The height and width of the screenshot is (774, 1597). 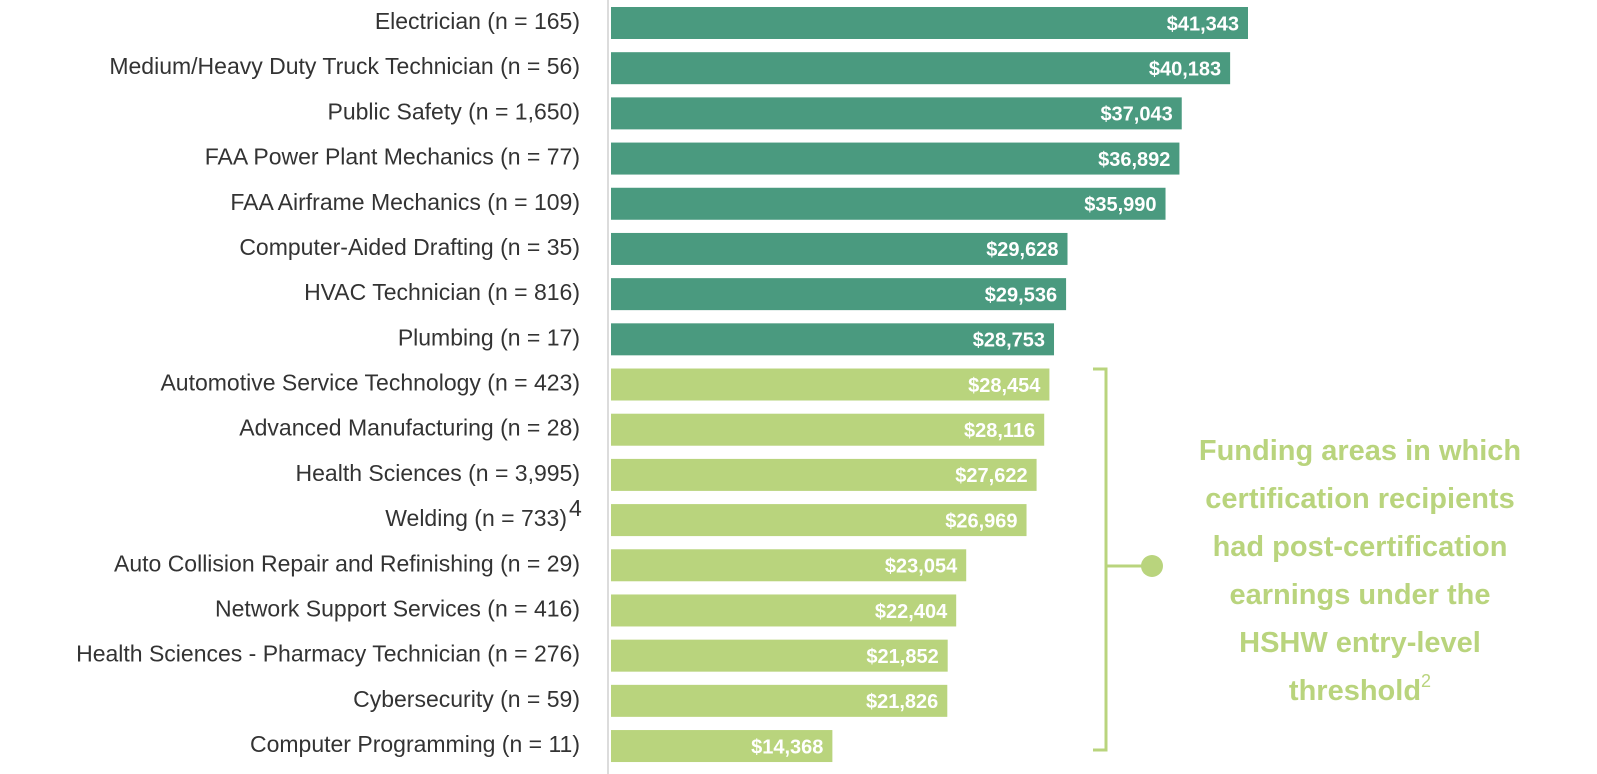 I want to click on category-label: HVAC Technician (n = 816), so click(x=442, y=292).